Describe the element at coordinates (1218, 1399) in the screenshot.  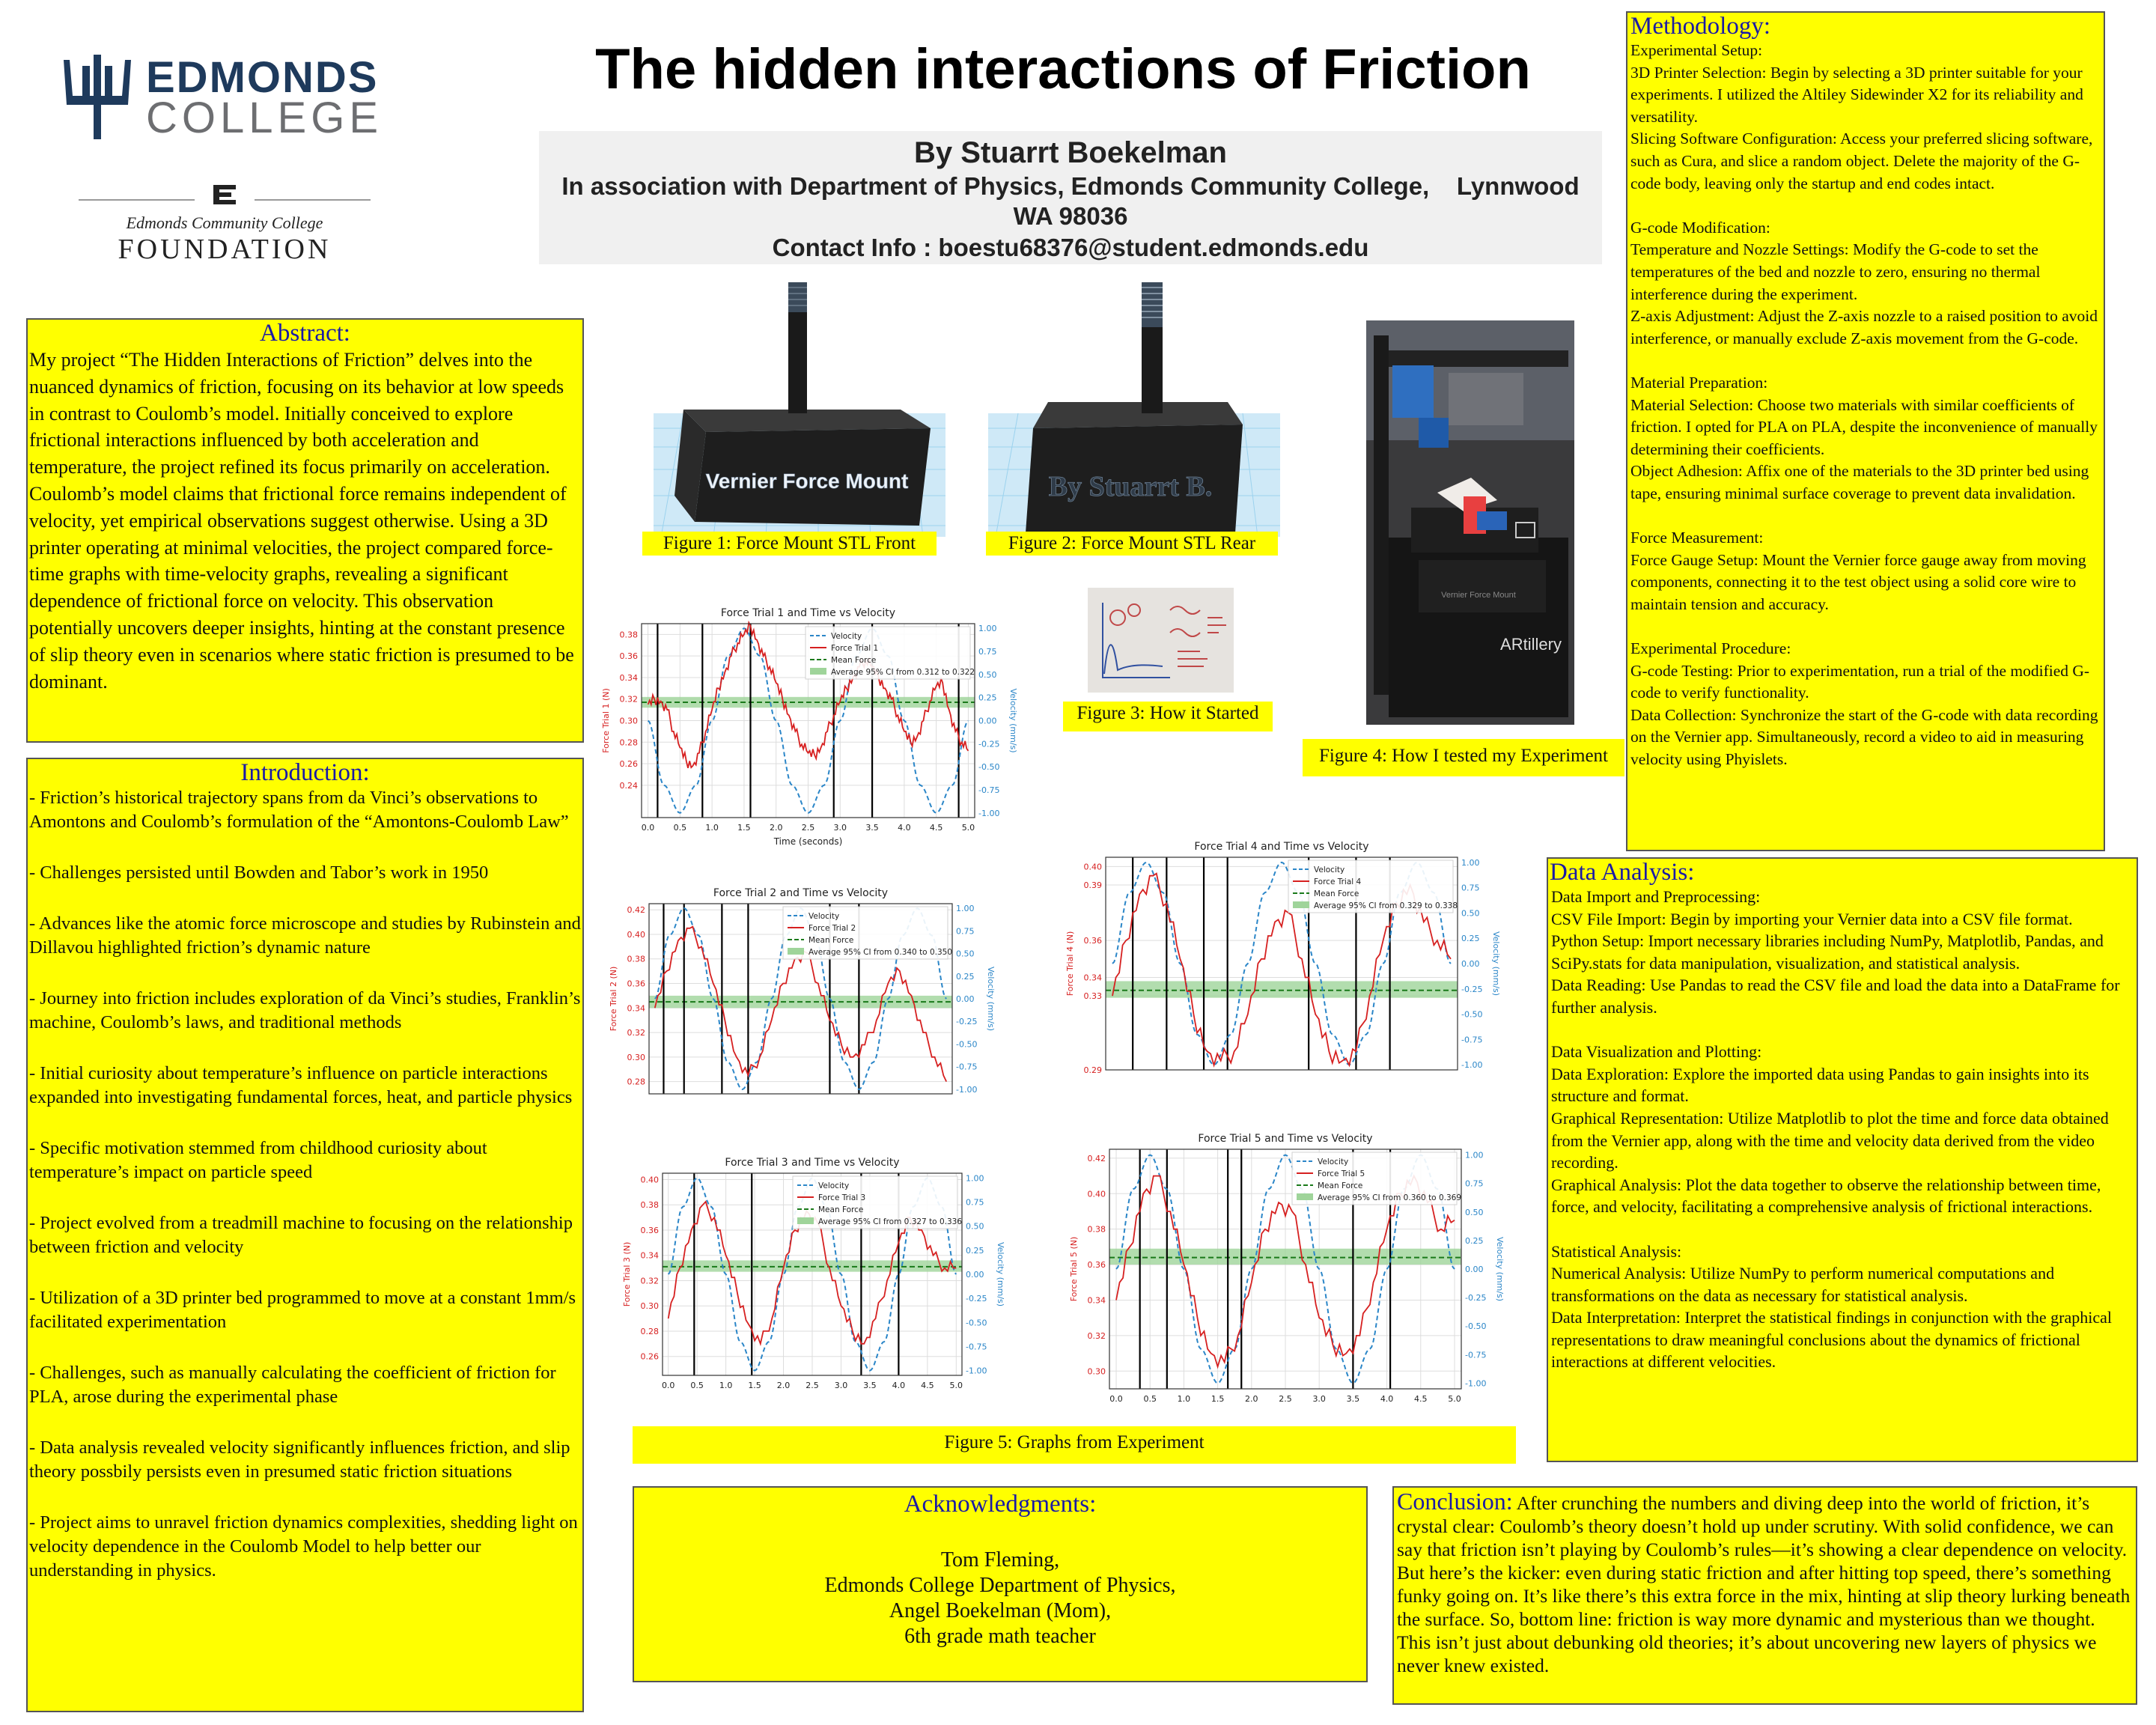
I see `x-tick-label: 1.5` at that location.